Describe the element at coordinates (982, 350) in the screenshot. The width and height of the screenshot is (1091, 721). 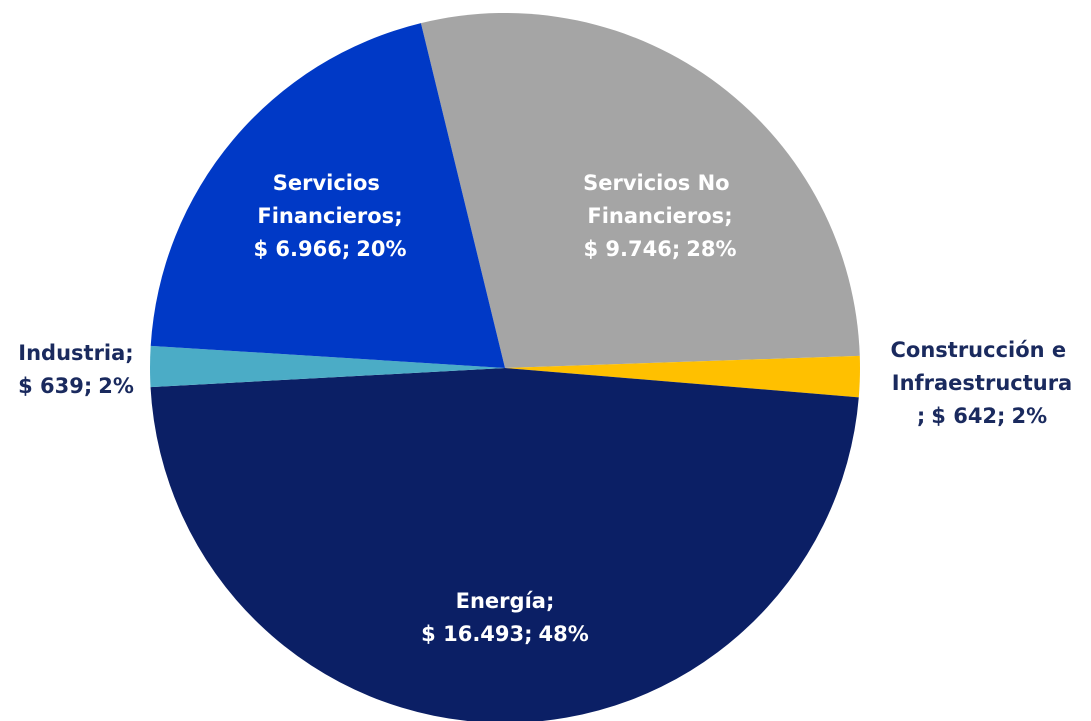
I see `name-line: Construcción e` at that location.